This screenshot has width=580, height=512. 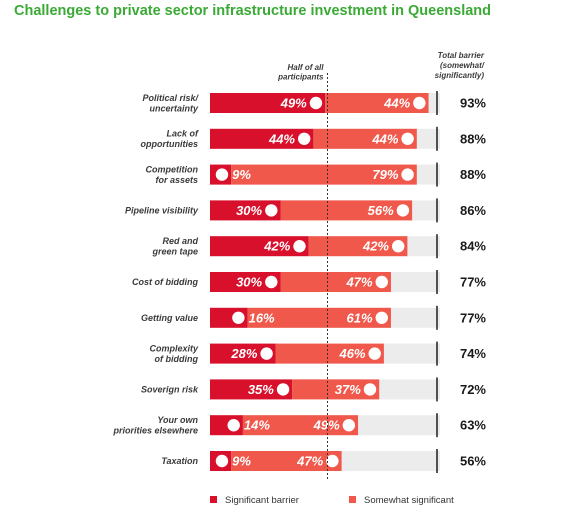 I want to click on bar-row: 9% 47% Taxation 56%, so click(x=323, y=461).